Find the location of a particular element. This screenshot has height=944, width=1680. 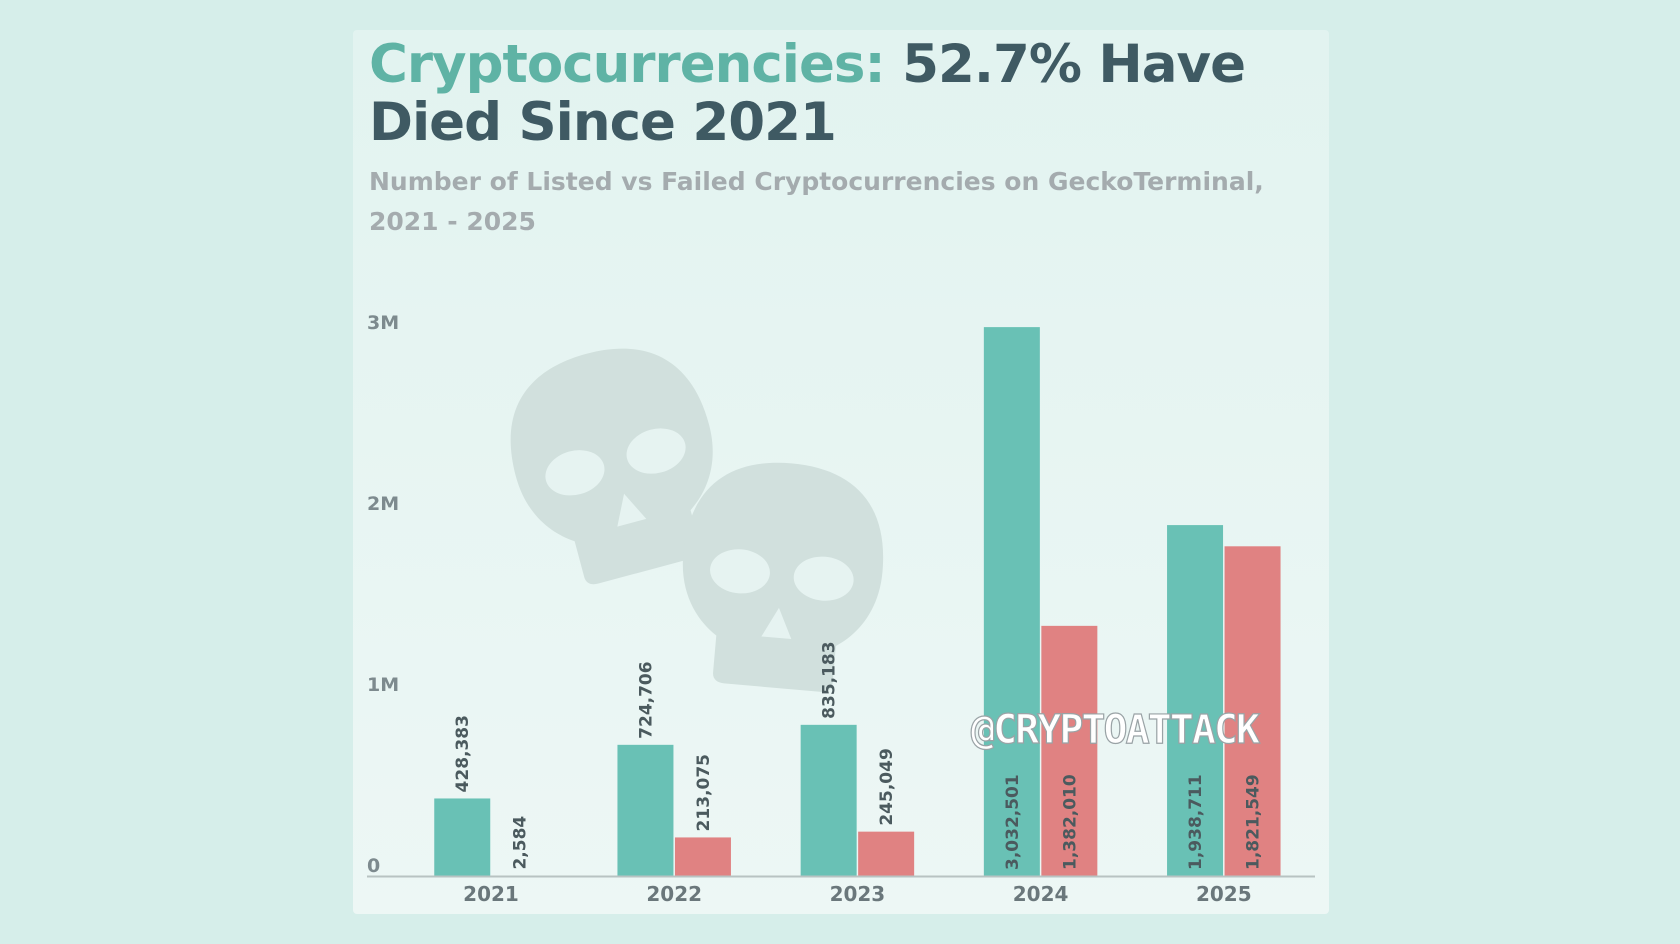

x-tick-label: 2024 is located at coordinates (1041, 894).